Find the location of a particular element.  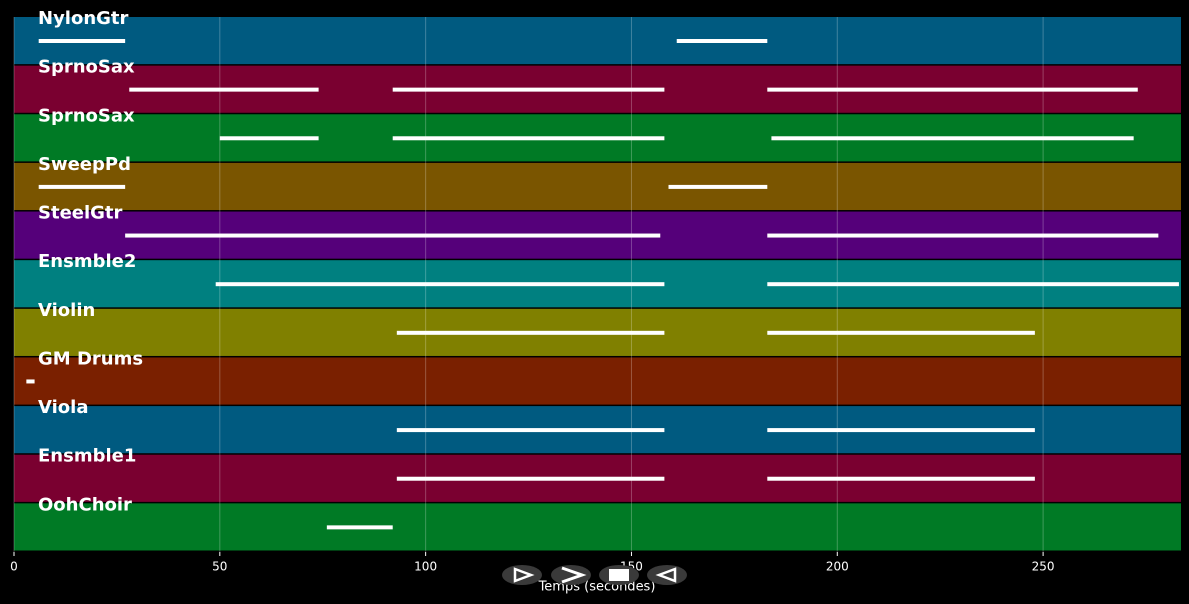

x-tick-label: 200 is located at coordinates (837, 567).